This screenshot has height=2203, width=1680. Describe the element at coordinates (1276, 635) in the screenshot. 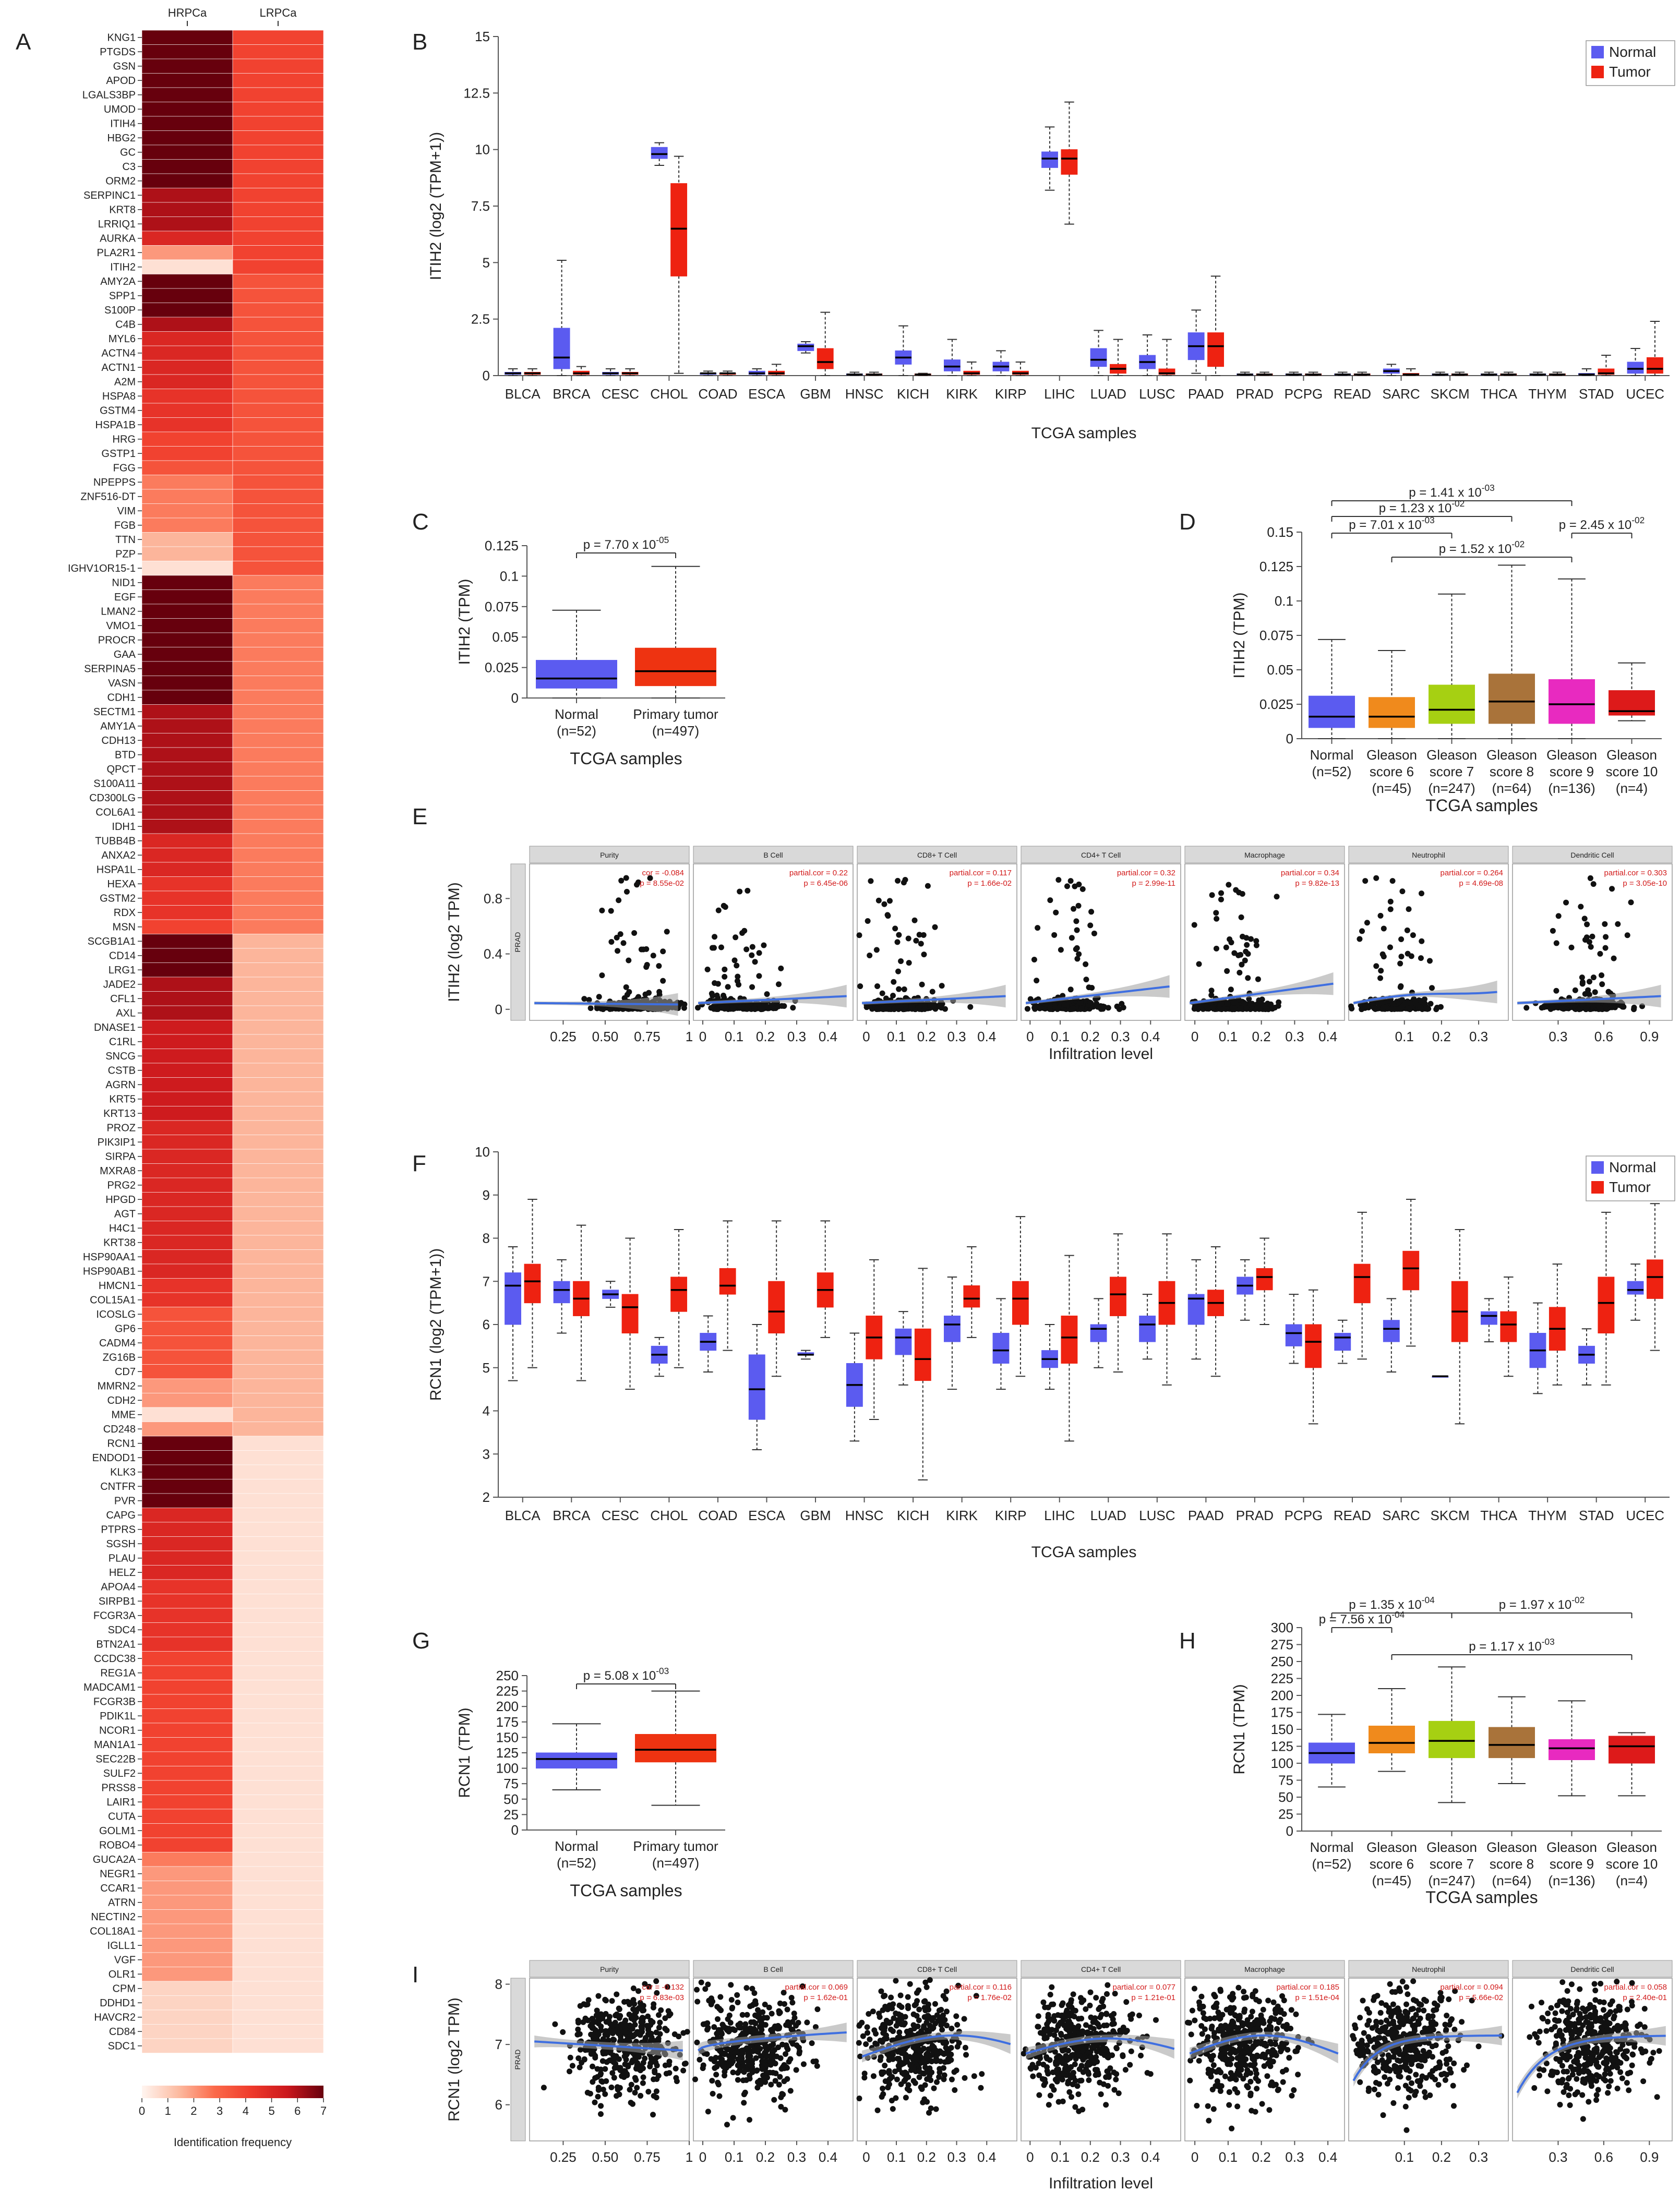

I see `y-tick-label: 0.075` at that location.